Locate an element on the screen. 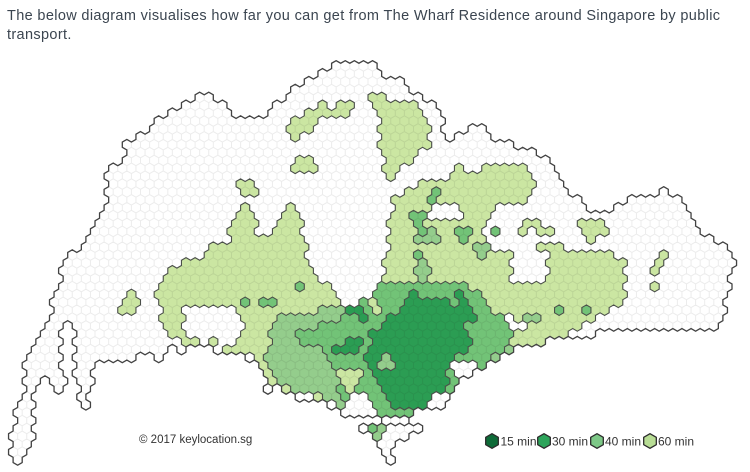 Image resolution: width=750 pixels, height=472 pixels. copyright-text: © 2017 keylocation.sg is located at coordinates (195, 440).